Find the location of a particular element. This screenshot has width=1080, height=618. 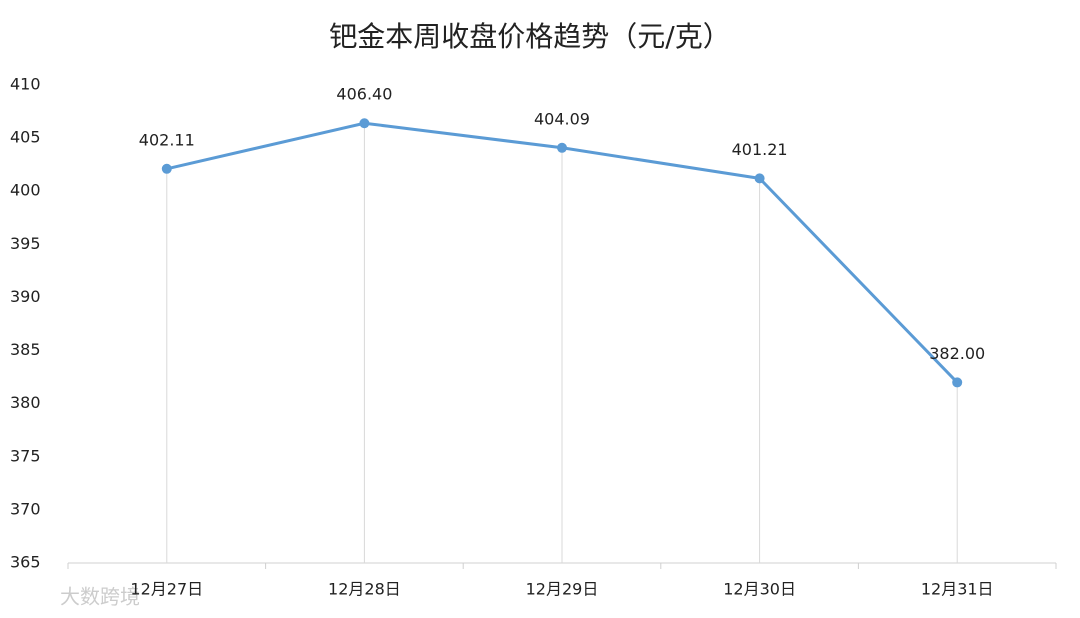

data-label: 402.11 is located at coordinates (167, 139).